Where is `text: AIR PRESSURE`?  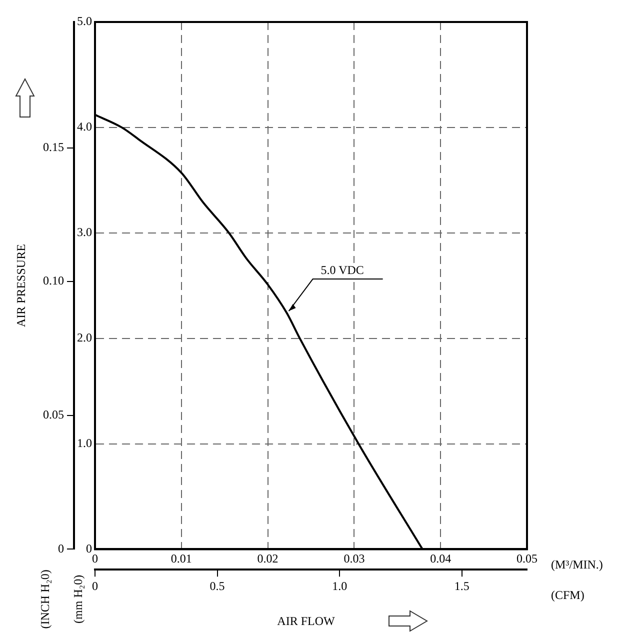 text: AIR PRESSURE is located at coordinates (21, 286).